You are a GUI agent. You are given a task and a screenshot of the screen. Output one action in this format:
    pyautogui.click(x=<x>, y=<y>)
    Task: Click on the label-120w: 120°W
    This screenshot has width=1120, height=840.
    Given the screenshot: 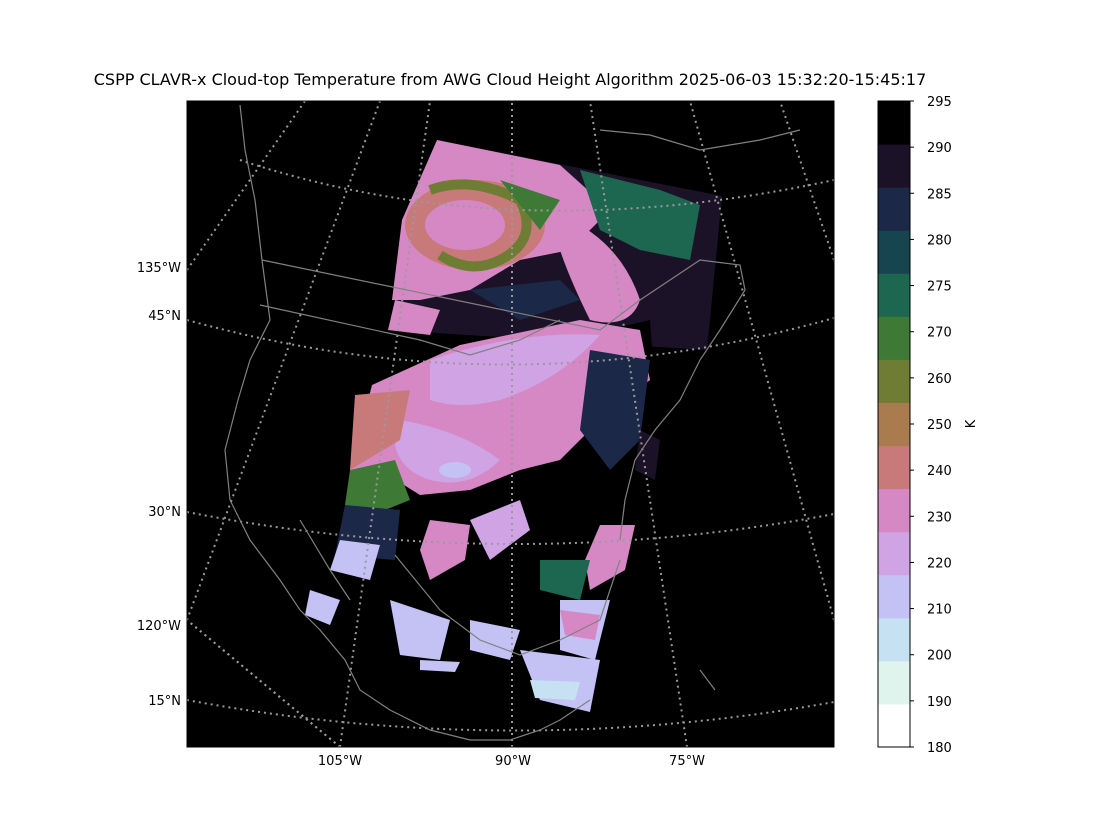 What is the action you would take?
    pyautogui.click(x=159, y=626)
    